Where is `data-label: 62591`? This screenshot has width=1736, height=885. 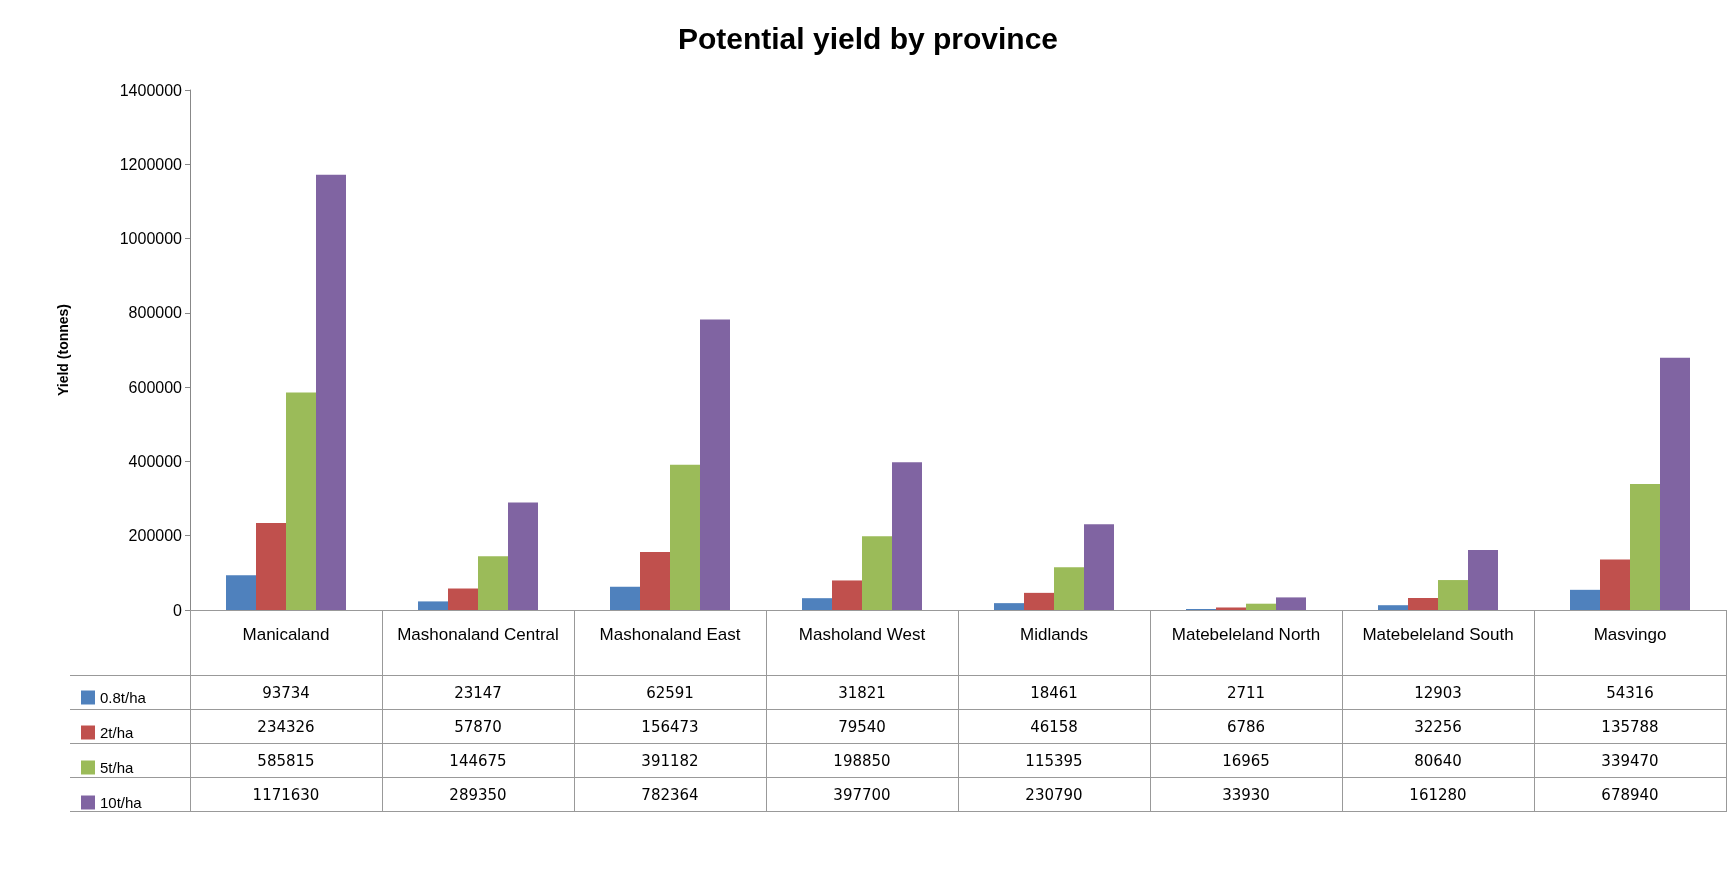
data-label: 62591 is located at coordinates (670, 692).